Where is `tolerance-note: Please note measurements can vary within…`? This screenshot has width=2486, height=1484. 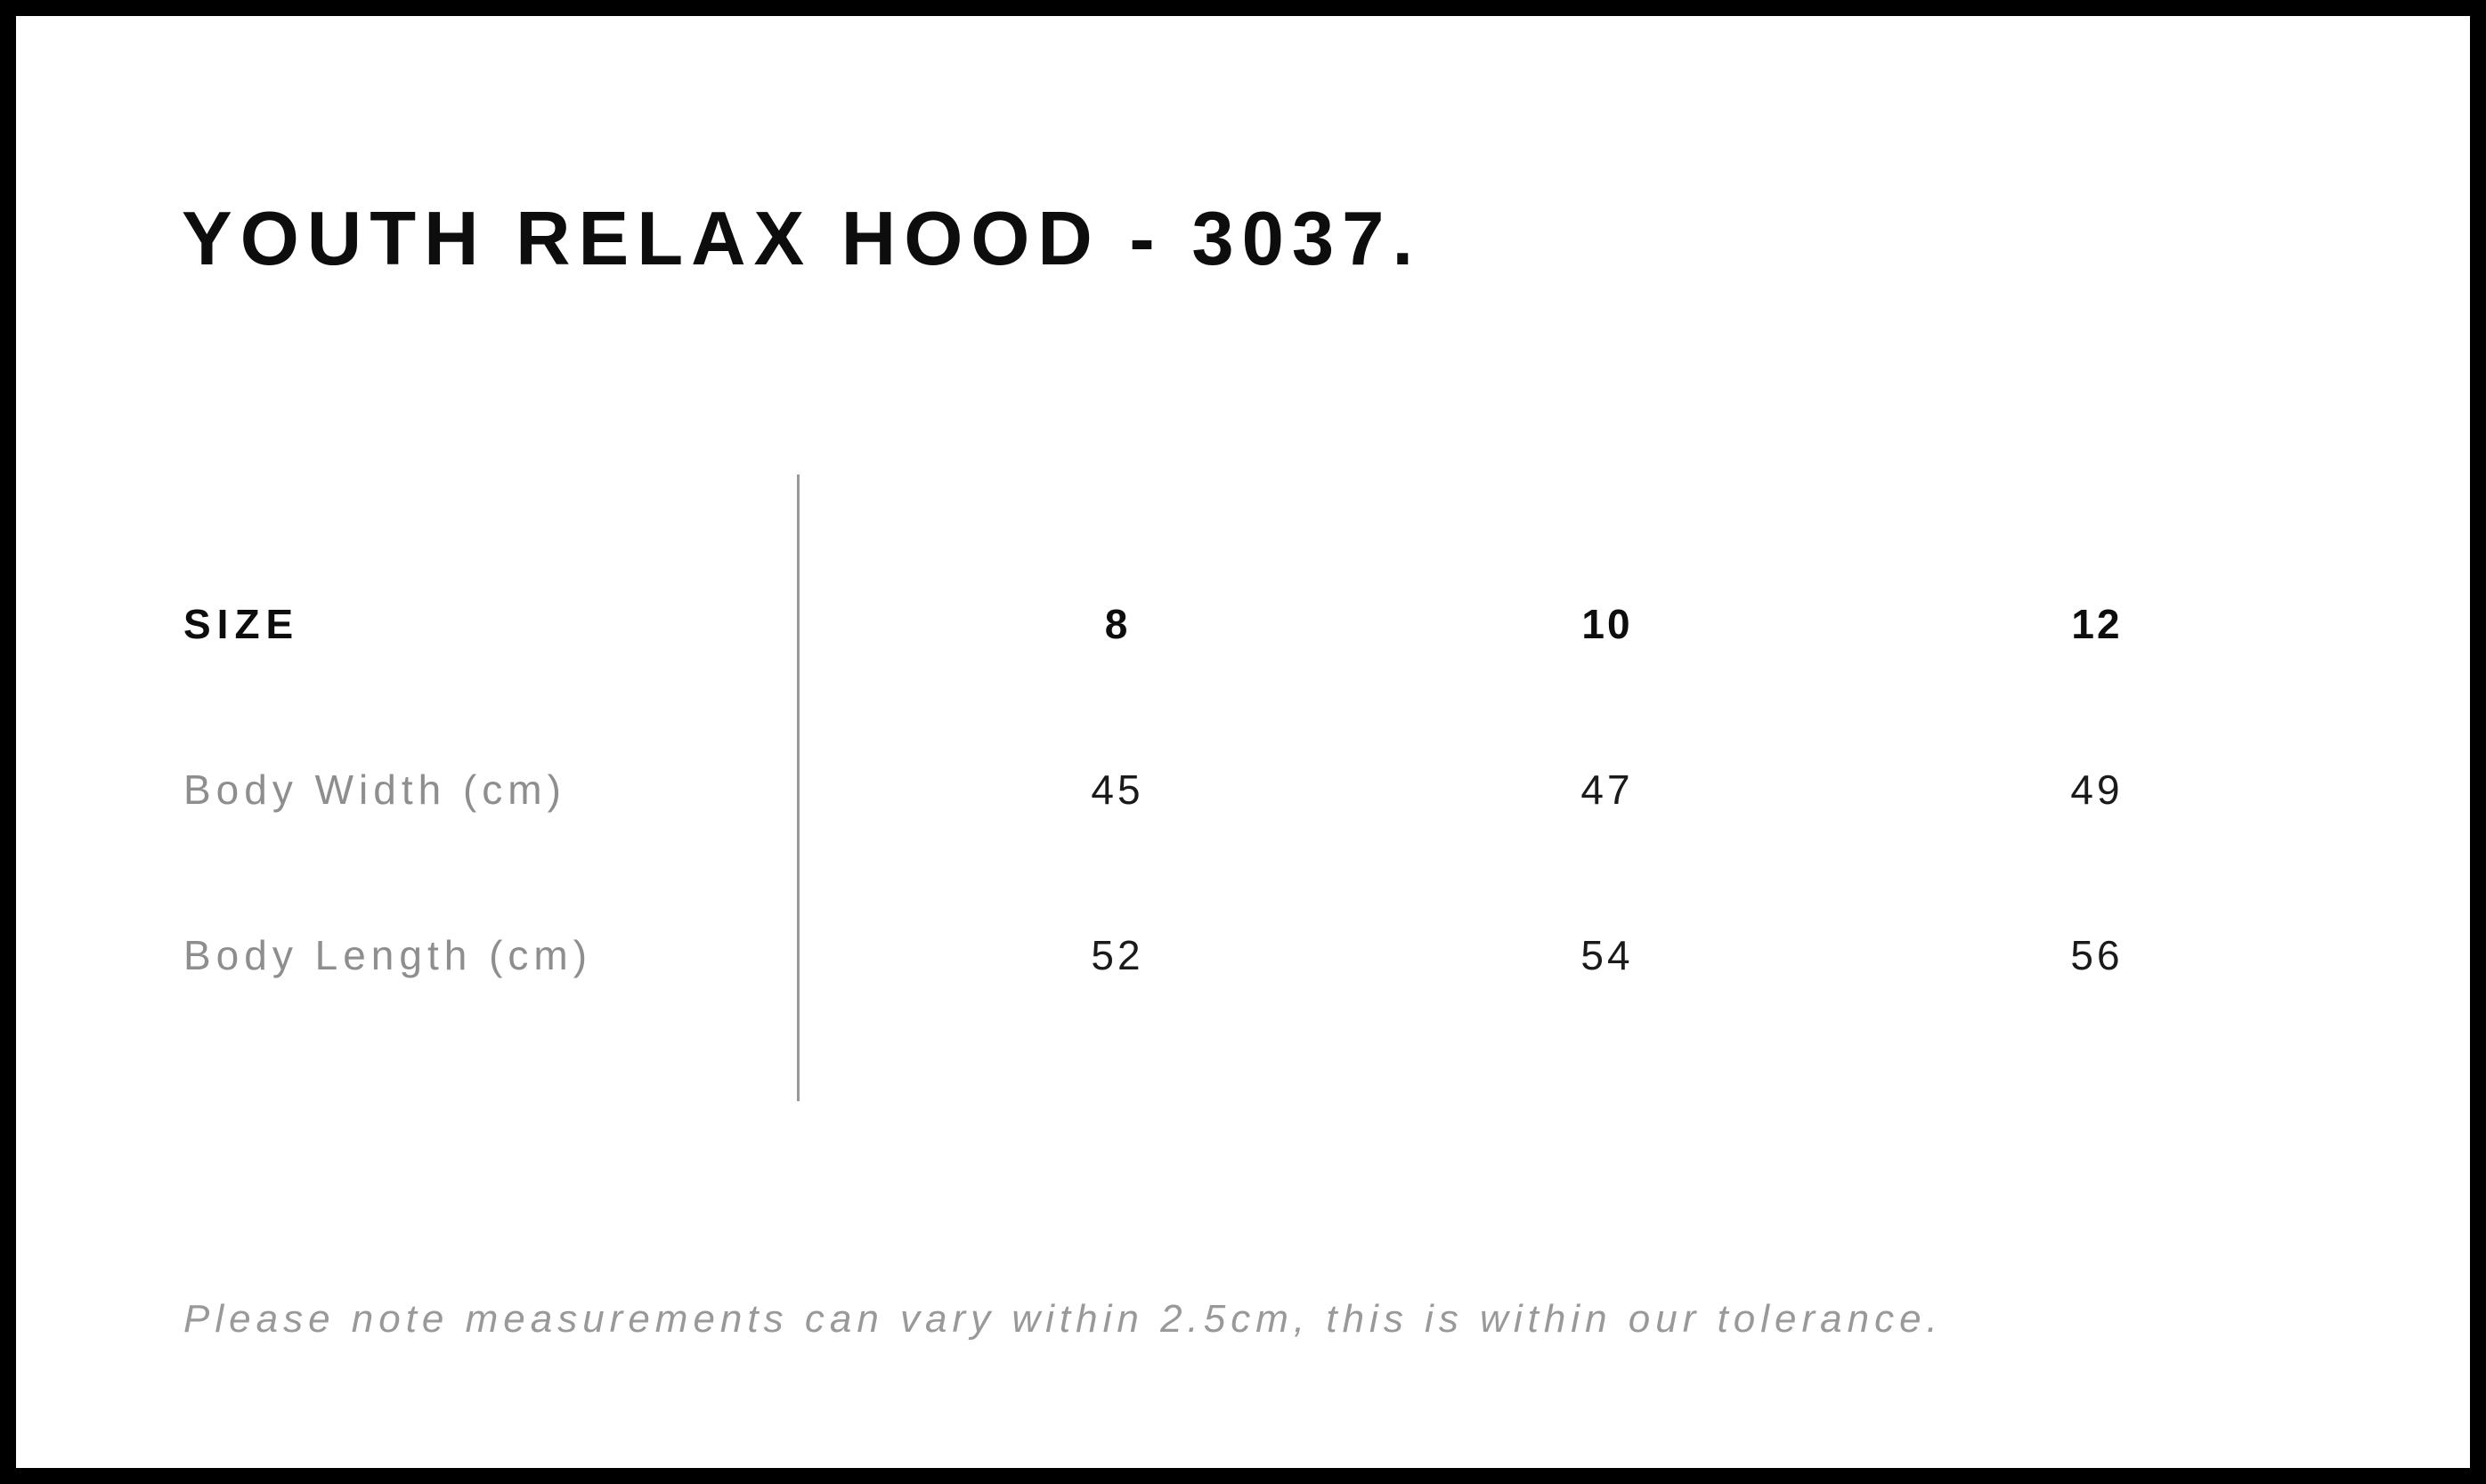 tolerance-note: Please note measurements can vary within… is located at coordinates (1063, 1319).